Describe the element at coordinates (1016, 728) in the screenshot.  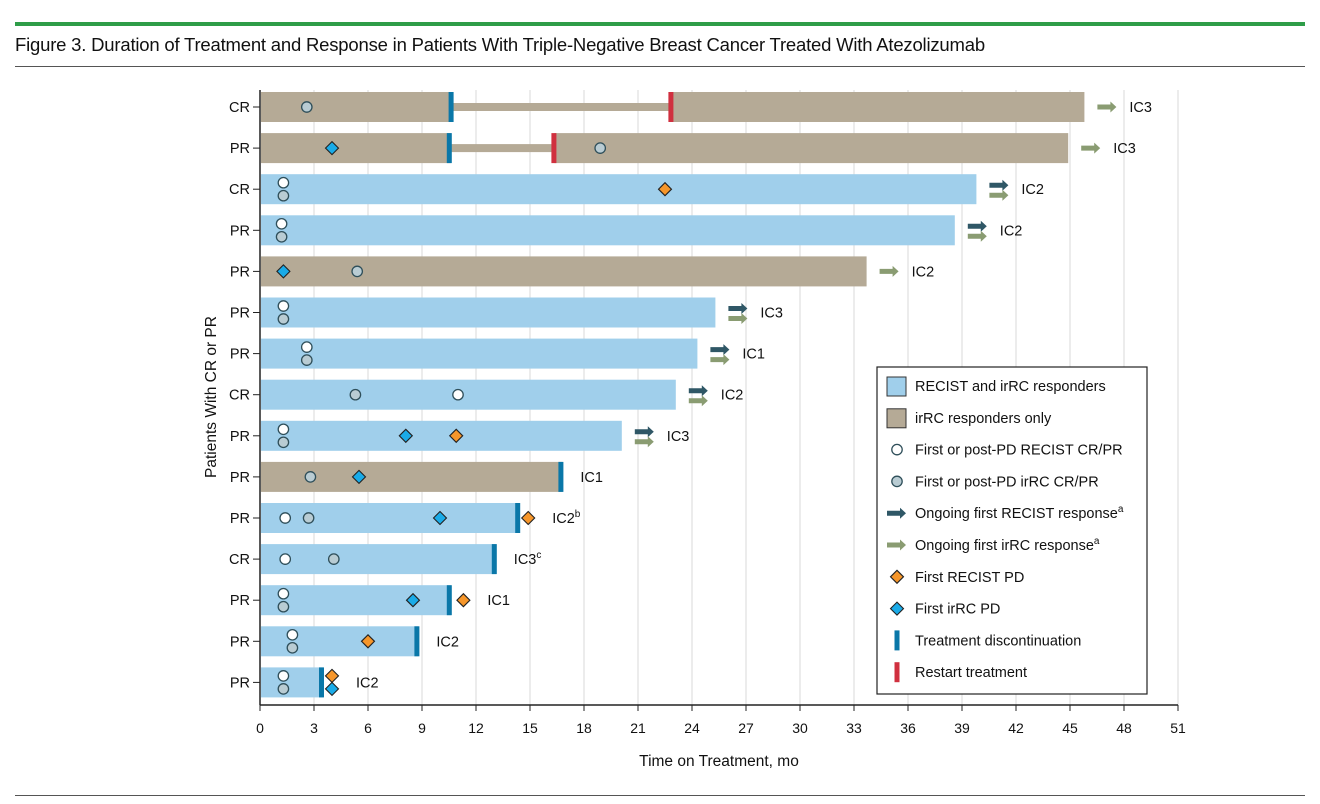
I see `x-tick-label: 42` at that location.